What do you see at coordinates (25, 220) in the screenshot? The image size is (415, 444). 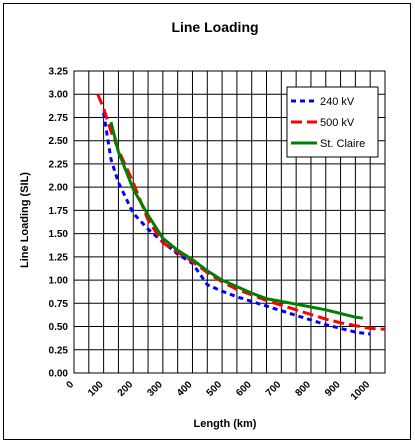 I see `y-axis-label: Line Loading (SIL)` at bounding box center [25, 220].